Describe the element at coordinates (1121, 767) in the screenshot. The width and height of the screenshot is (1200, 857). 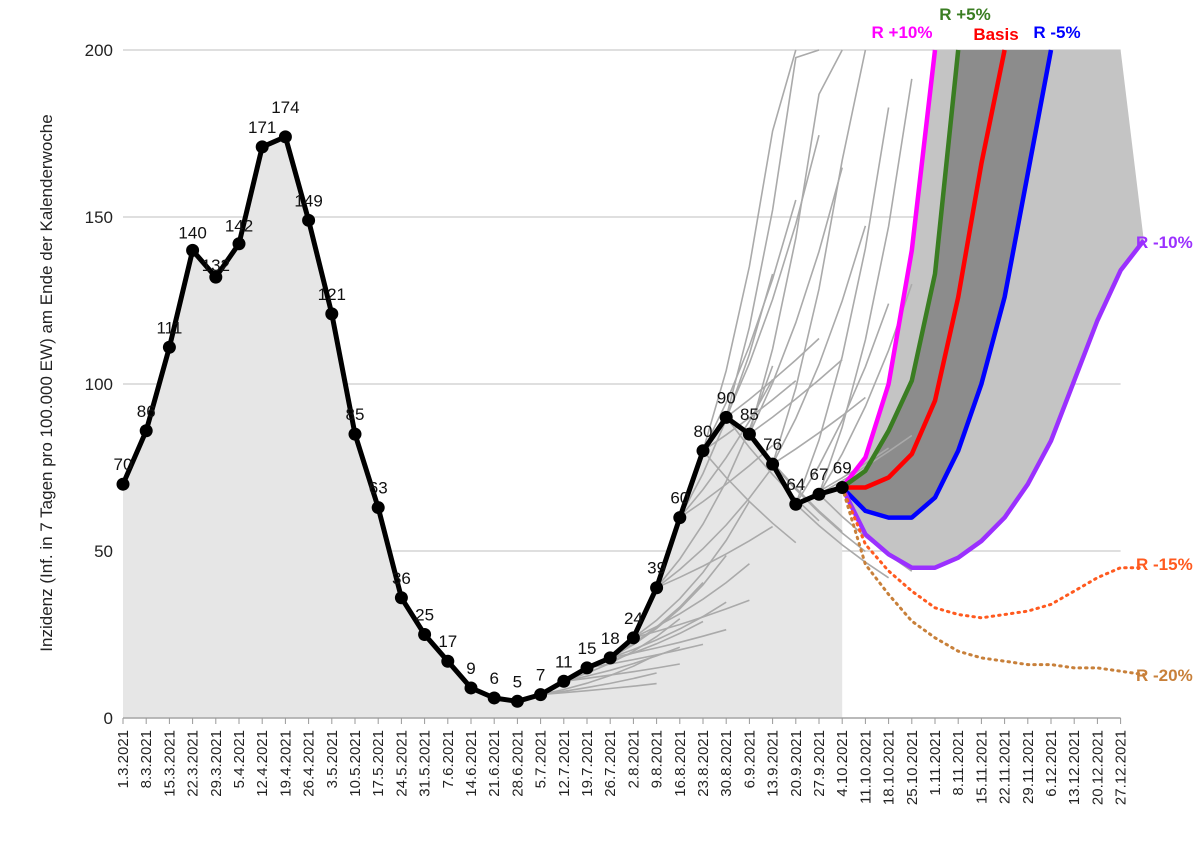
I see `x-tick-label: 27.12.2021` at that location.